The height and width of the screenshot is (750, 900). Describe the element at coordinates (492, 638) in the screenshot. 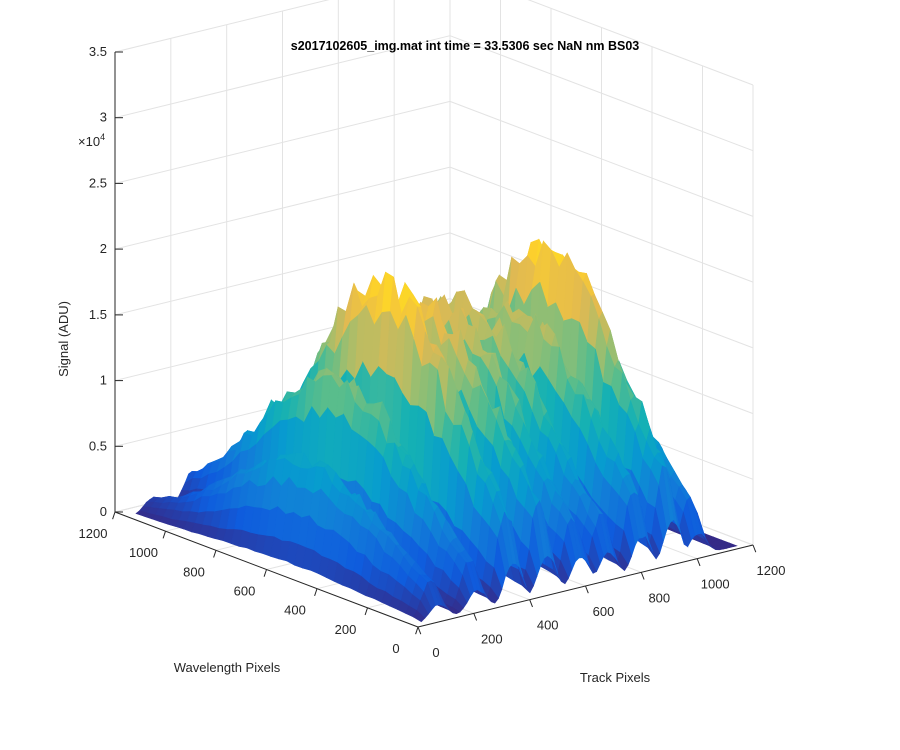

I see `x-tick-label: 200` at that location.